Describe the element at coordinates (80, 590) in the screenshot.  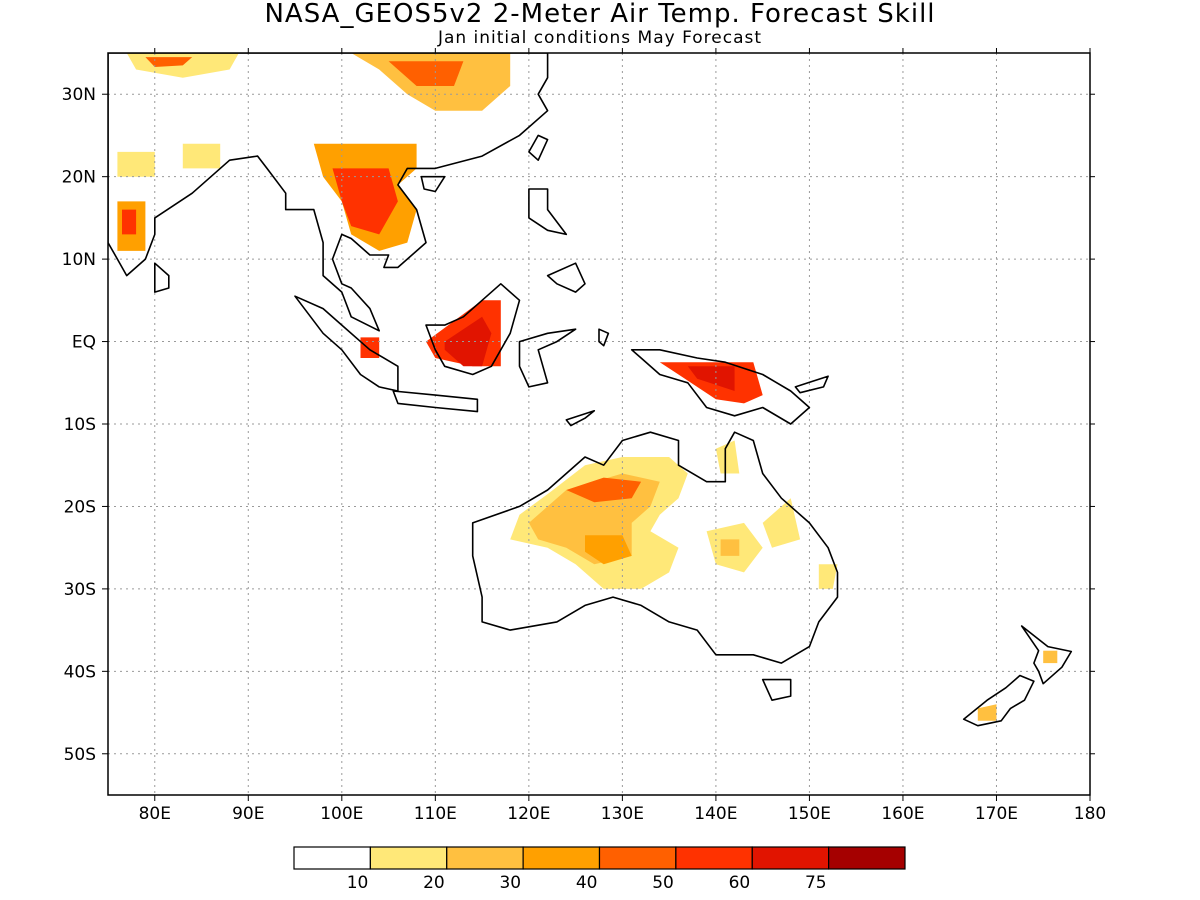
I see `tick-label-lat--30: 30S` at that location.